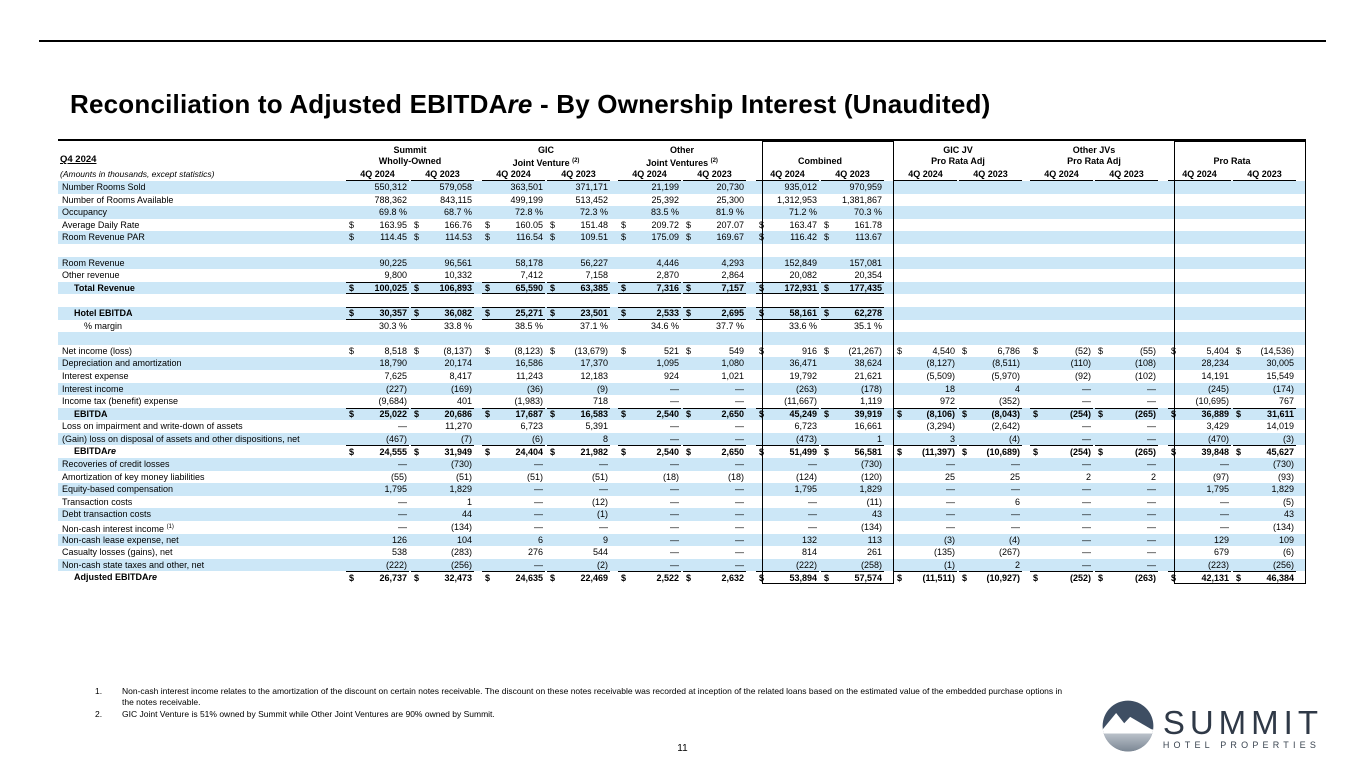 Image resolution: width=1365 pixels, height=768 pixels. I want to click on cell-group: $26,737 $32,473, so click(410, 577).